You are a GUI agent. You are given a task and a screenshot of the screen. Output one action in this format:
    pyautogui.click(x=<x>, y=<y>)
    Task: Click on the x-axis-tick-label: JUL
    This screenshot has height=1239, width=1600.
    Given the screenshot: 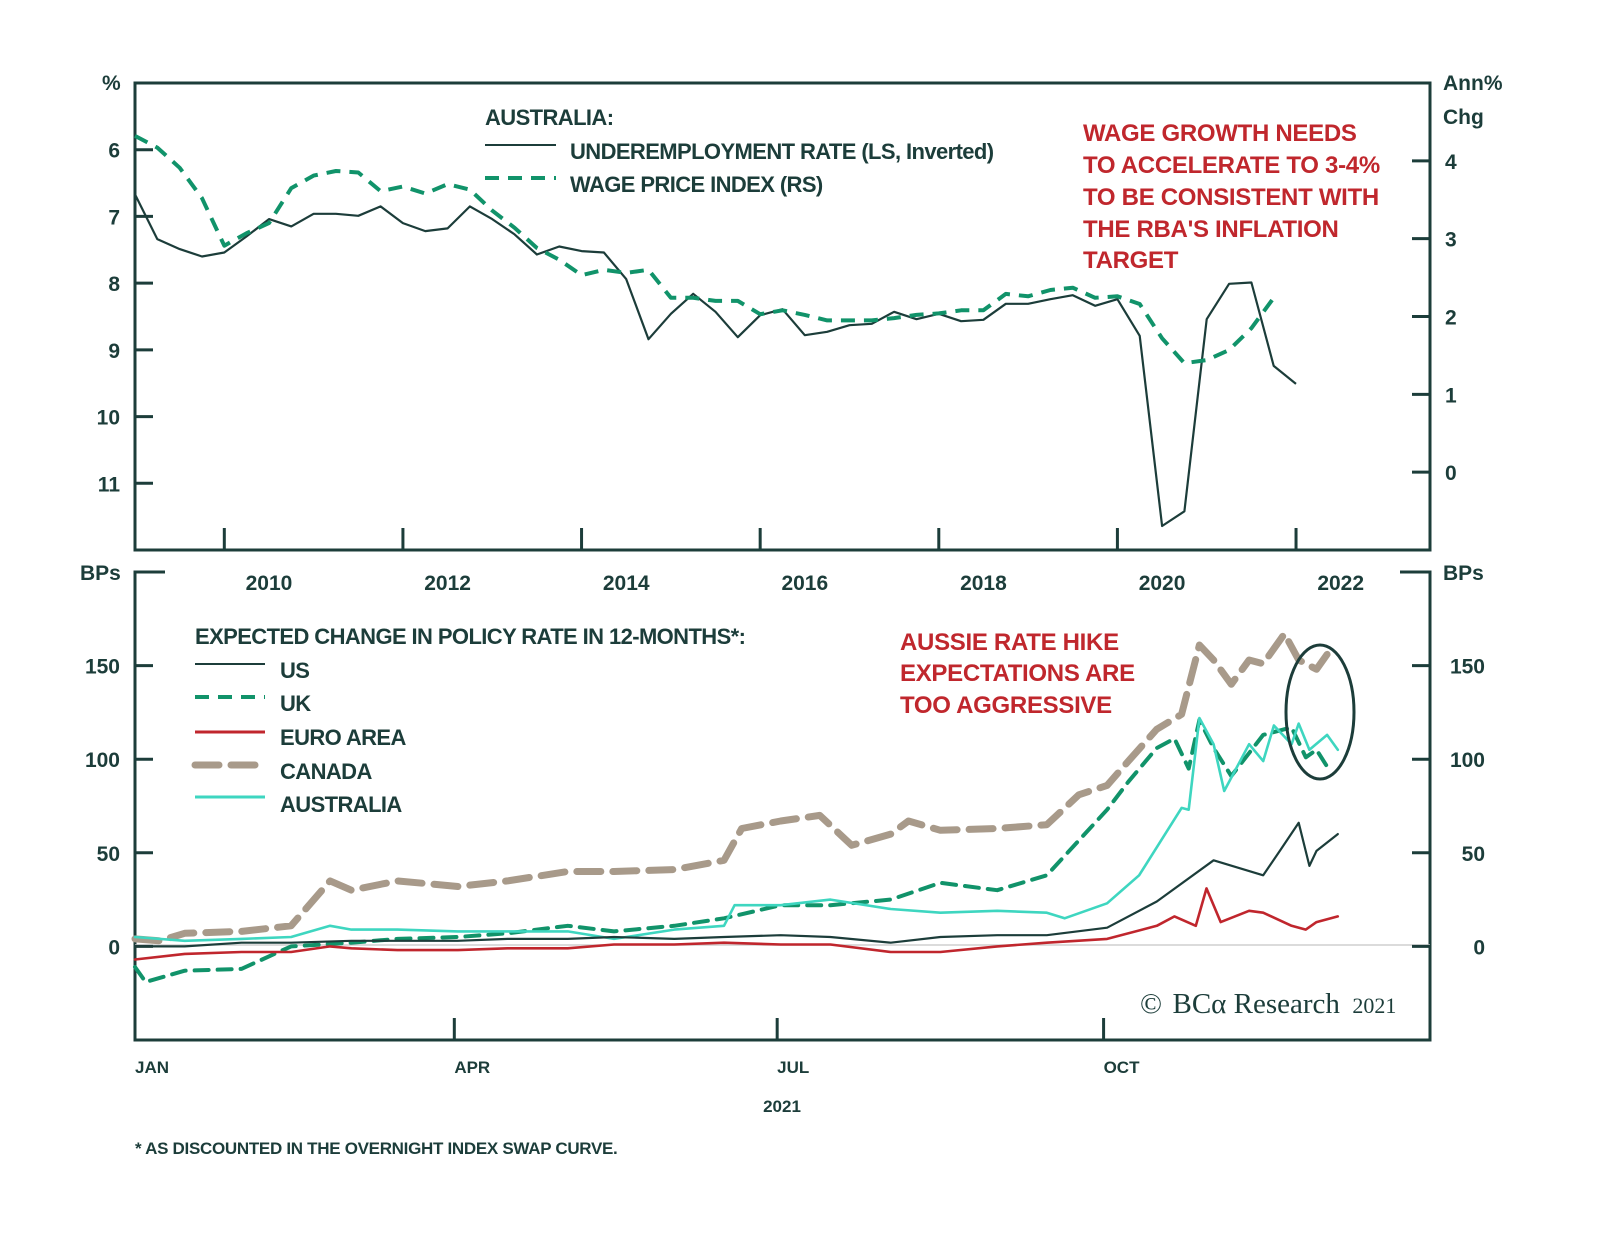 What is the action you would take?
    pyautogui.click(x=793, y=1067)
    